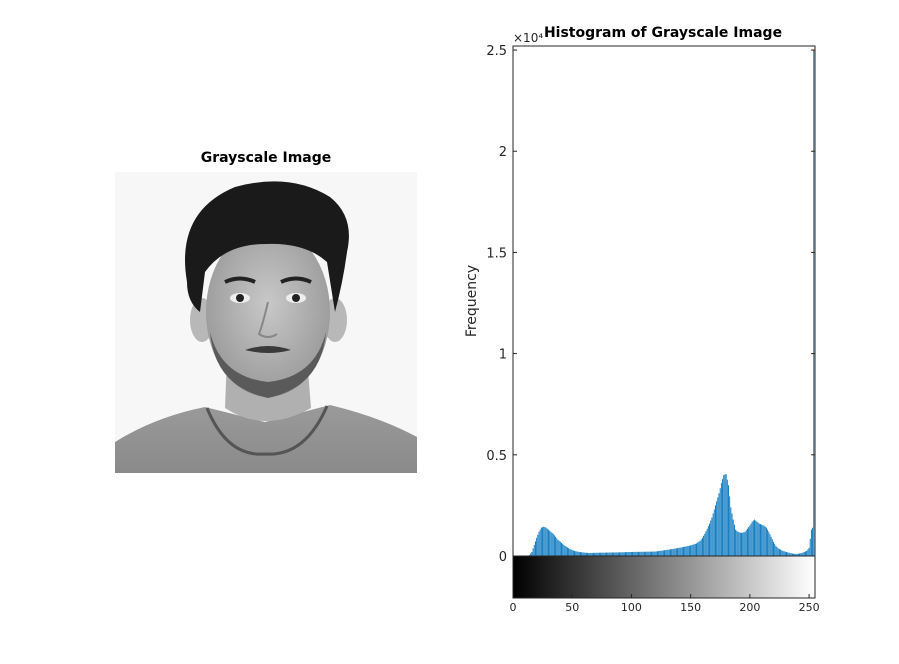 The image size is (899, 664). What do you see at coordinates (496, 51) in the screenshot?
I see `y-tick-label: 2.5` at bounding box center [496, 51].